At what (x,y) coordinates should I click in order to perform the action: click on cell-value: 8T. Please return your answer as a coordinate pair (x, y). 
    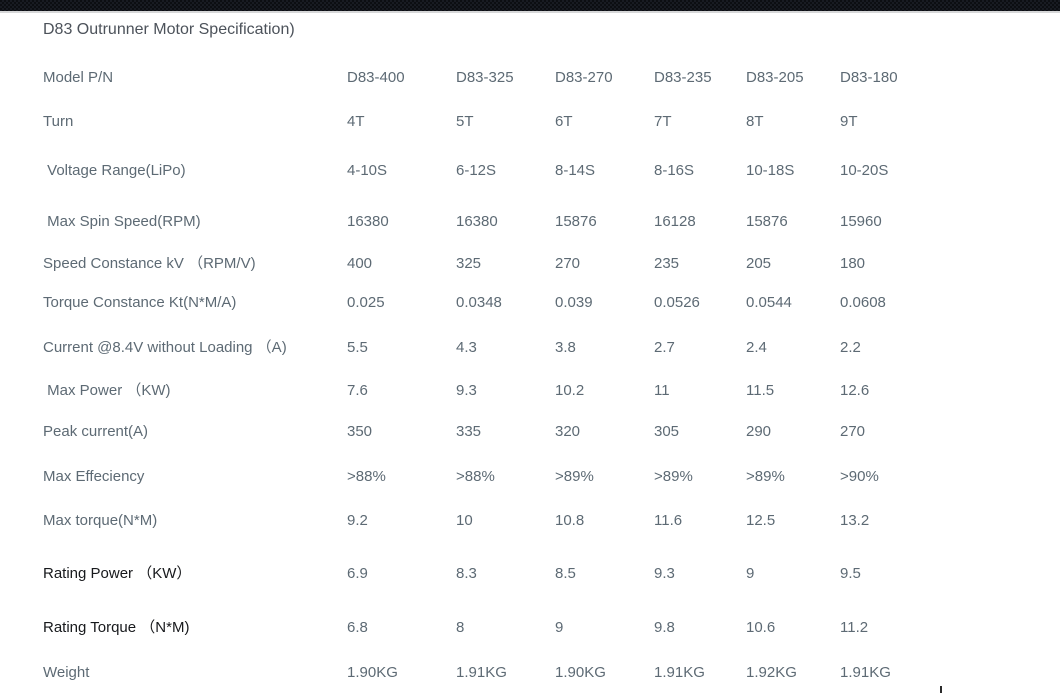
    Looking at the image, I should click on (755, 121).